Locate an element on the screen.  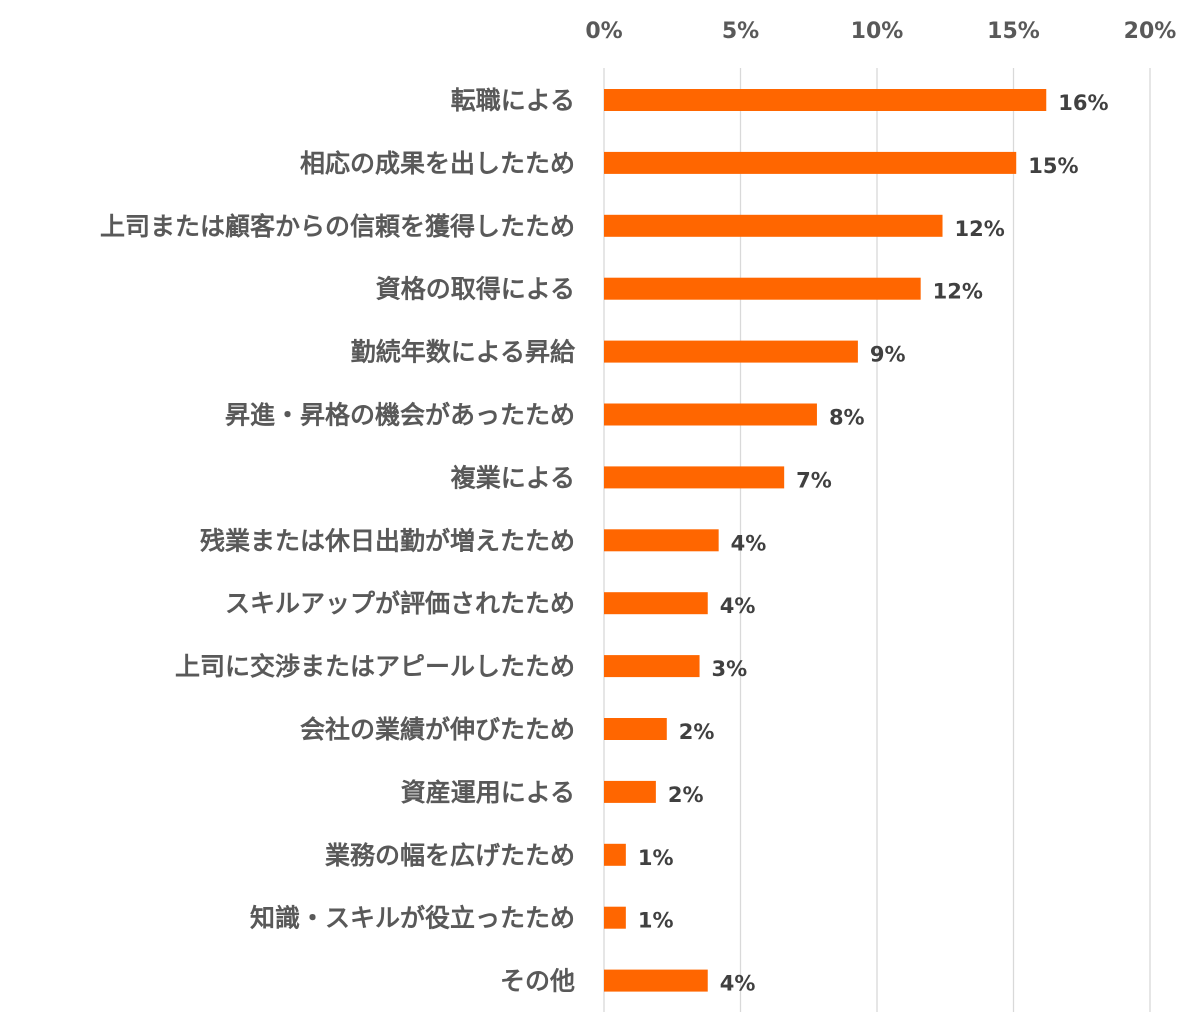
category-label: 会社の業績が伸びたため is located at coordinates (437, 729).